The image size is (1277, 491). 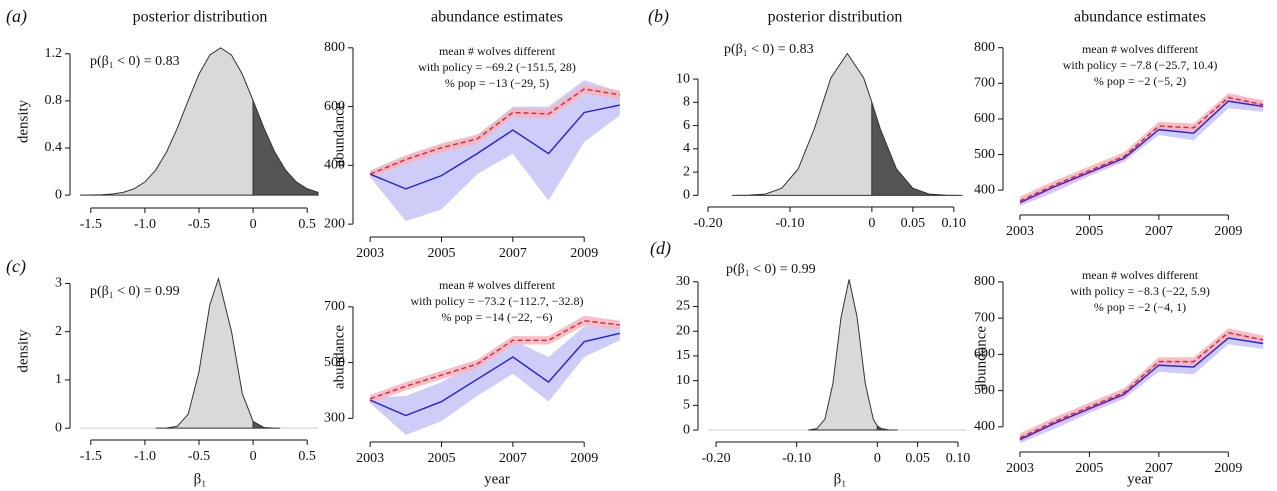 What do you see at coordinates (658, 16) in the screenshot?
I see `panel-label: (b)` at bounding box center [658, 16].